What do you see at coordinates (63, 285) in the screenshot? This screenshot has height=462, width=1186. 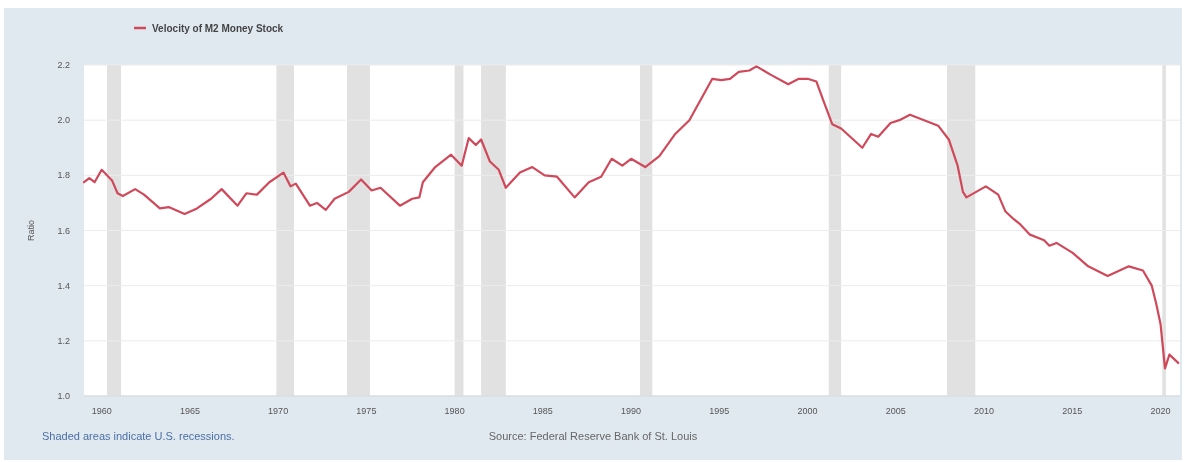 I see `y-tick-label: 1.4` at bounding box center [63, 285].